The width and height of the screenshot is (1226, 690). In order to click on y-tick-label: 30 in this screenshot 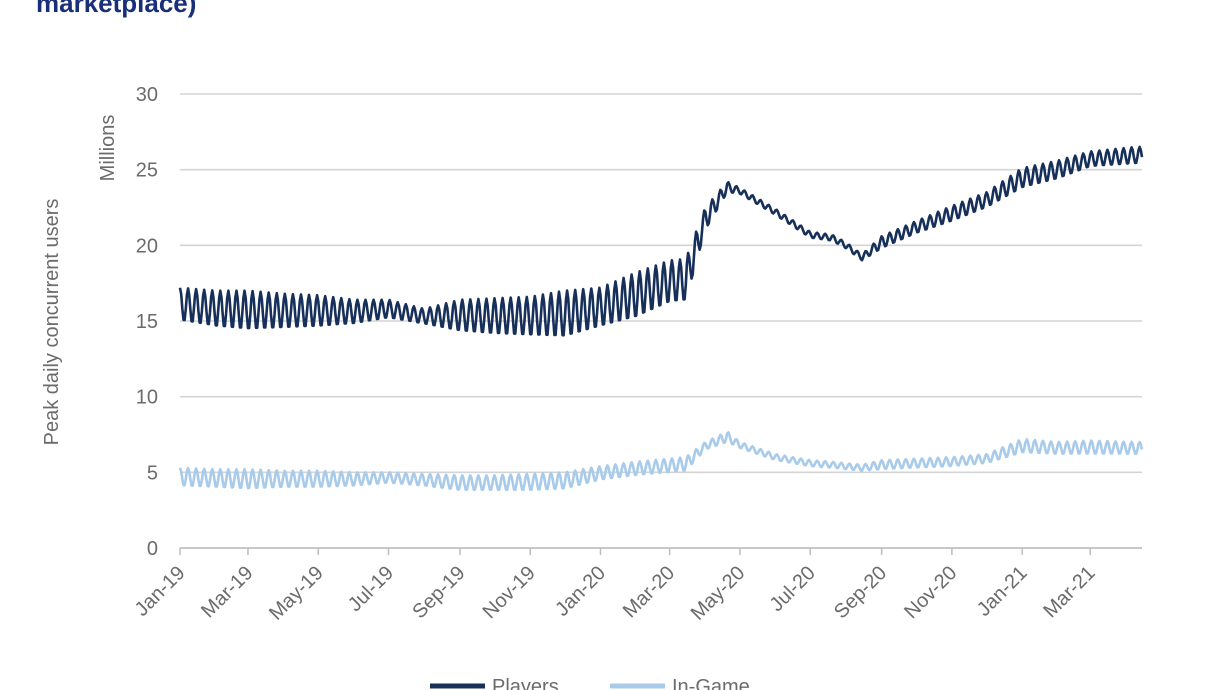, I will do `click(147, 95)`.